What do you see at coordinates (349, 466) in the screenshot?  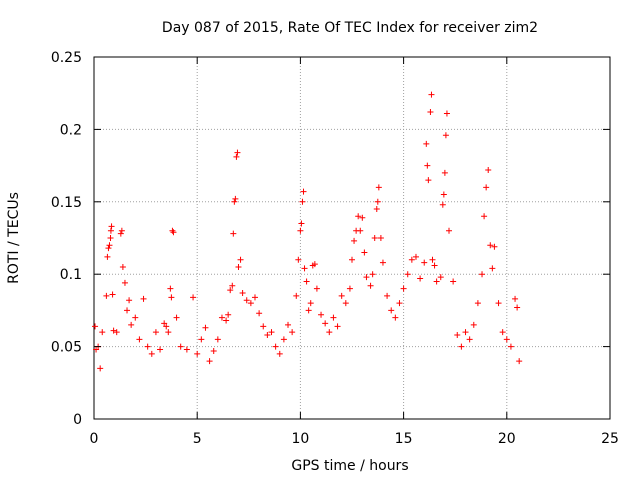 I see `x-axis-label: GPS time / hours` at bounding box center [349, 466].